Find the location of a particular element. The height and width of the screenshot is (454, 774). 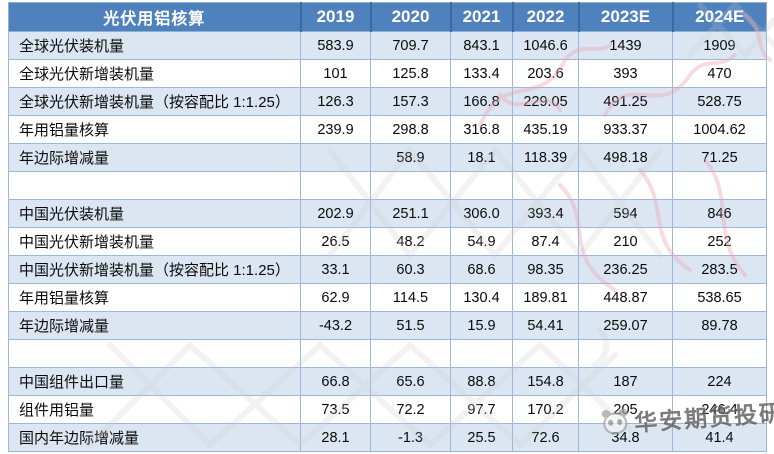

value-cell: 125.8 is located at coordinates (410, 73).